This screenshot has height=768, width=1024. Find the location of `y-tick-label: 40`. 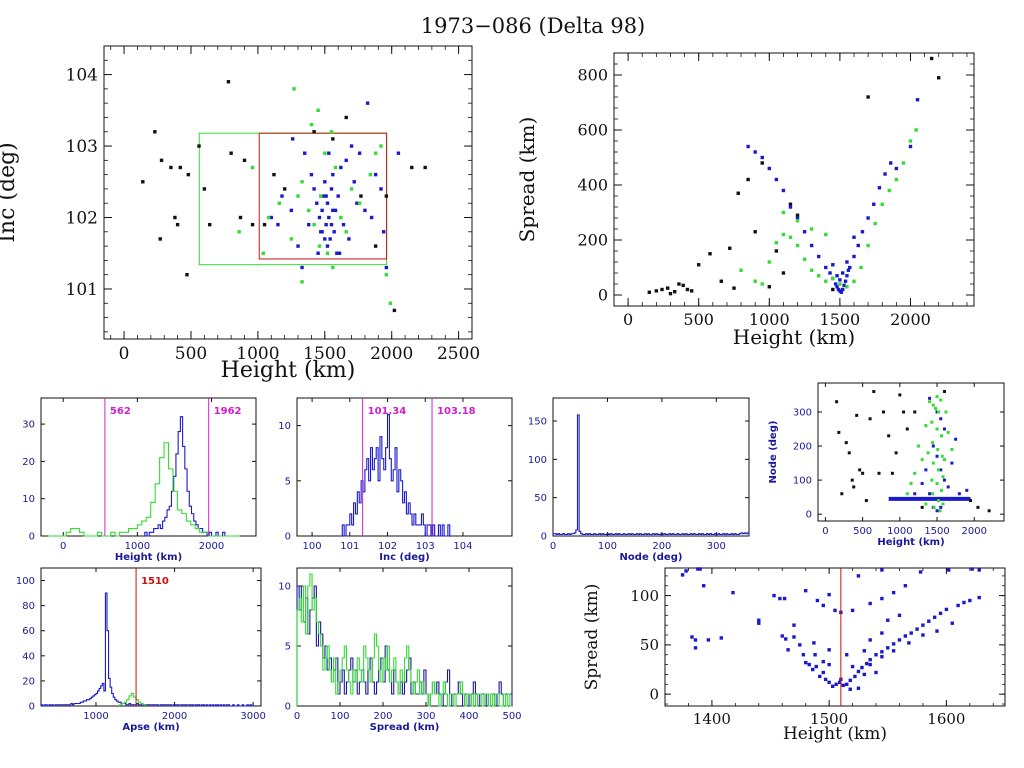

y-tick-label: 40 is located at coordinates (28, 656).